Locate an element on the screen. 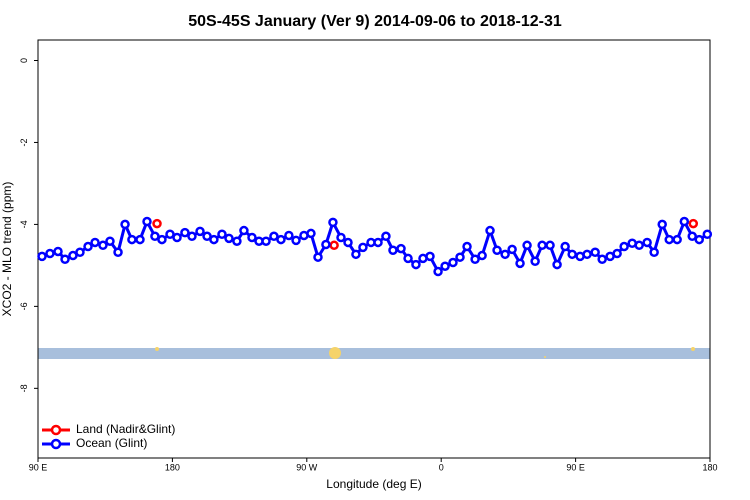 The height and width of the screenshot is (500, 750). x-axis-label: Longitude (deg E) is located at coordinates (373, 484).